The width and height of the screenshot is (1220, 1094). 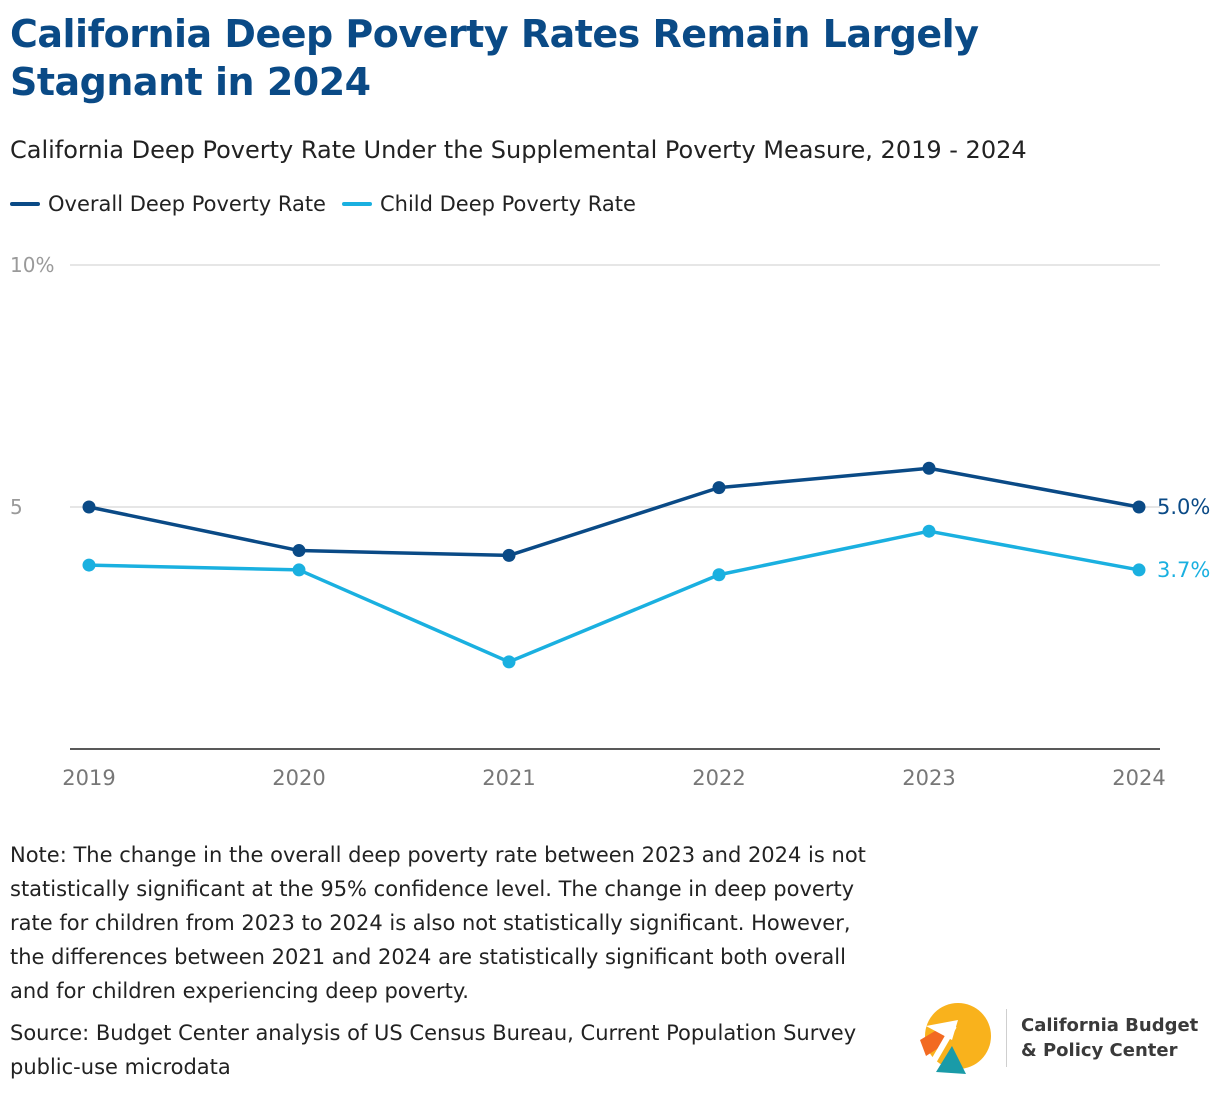 What do you see at coordinates (1183, 570) in the screenshot?
I see `end-value-label-1: 3.7%` at bounding box center [1183, 570].